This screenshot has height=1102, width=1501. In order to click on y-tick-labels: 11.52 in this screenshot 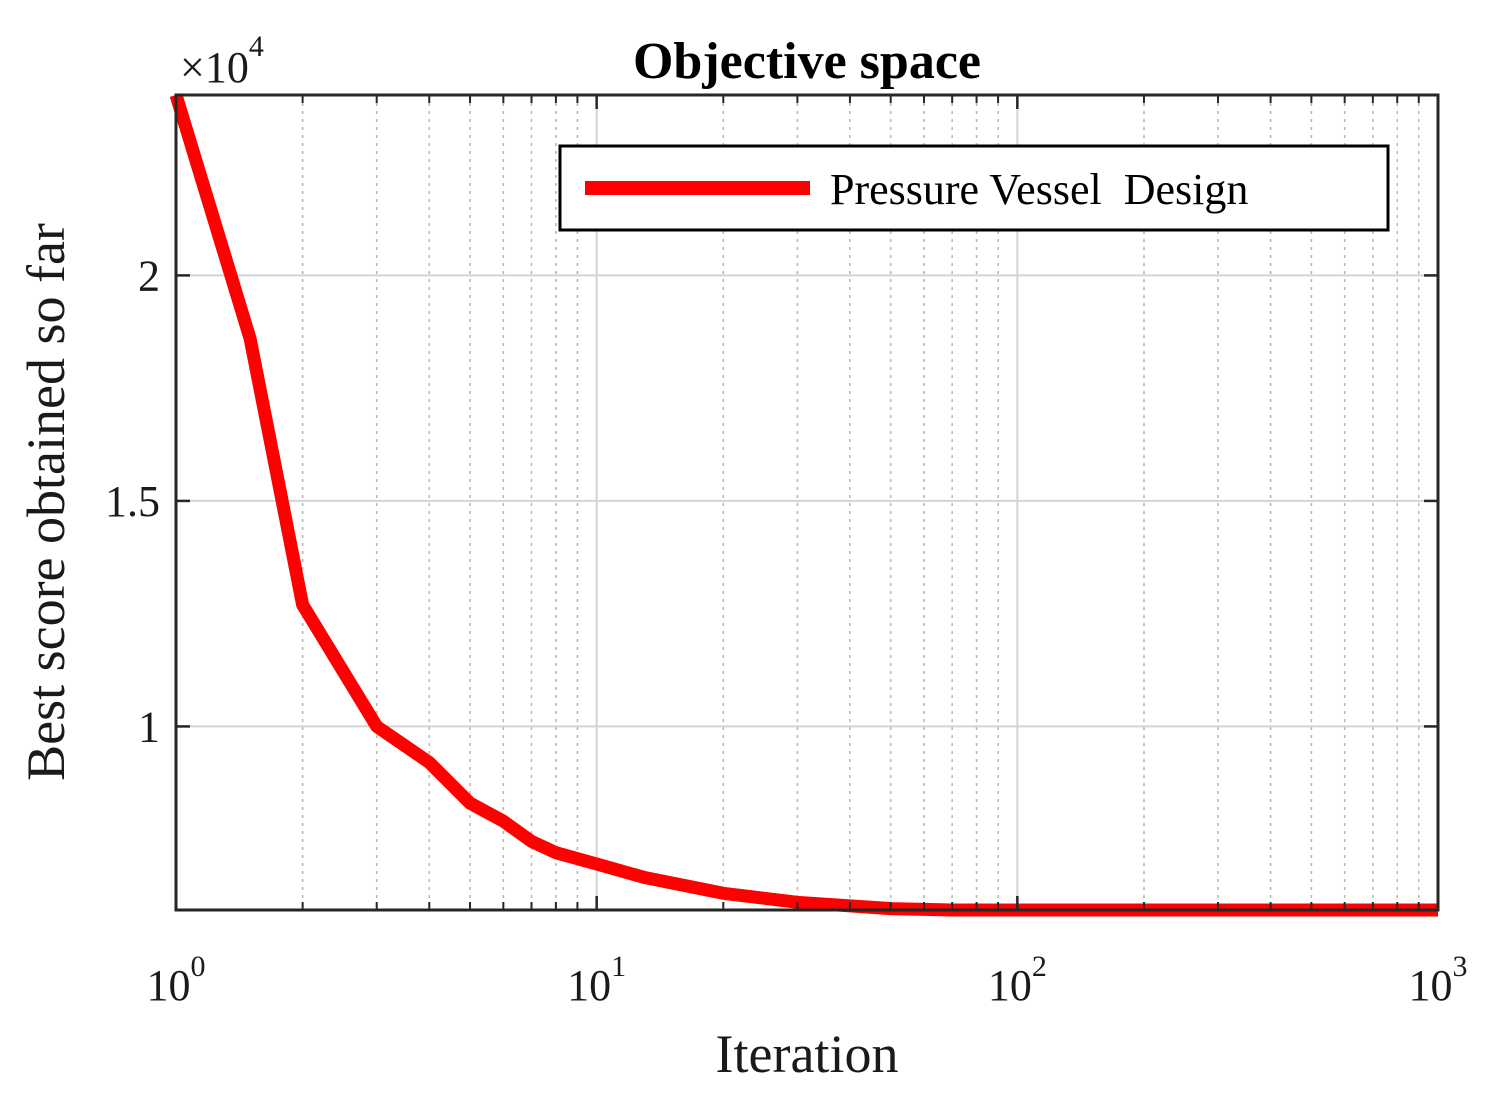, I will do `click(132, 501)`.